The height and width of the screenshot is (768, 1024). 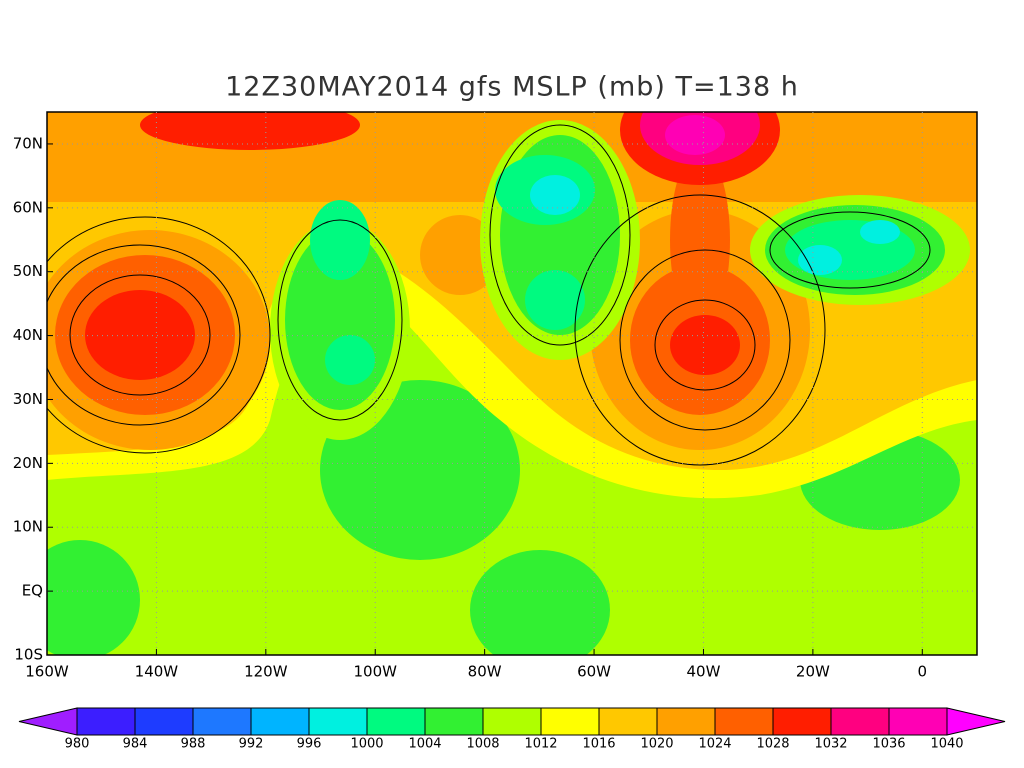 What do you see at coordinates (28, 271) in the screenshot?
I see `y-tick-label: 50N` at bounding box center [28, 271].